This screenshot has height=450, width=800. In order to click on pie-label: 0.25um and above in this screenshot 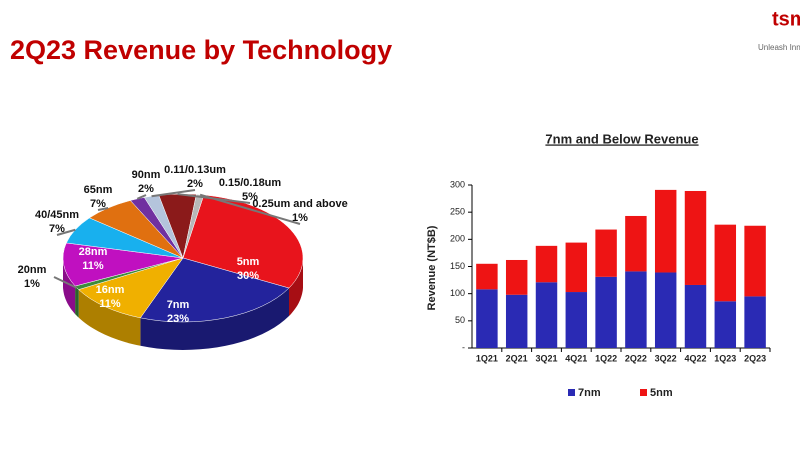, I will do `click(299, 204)`.